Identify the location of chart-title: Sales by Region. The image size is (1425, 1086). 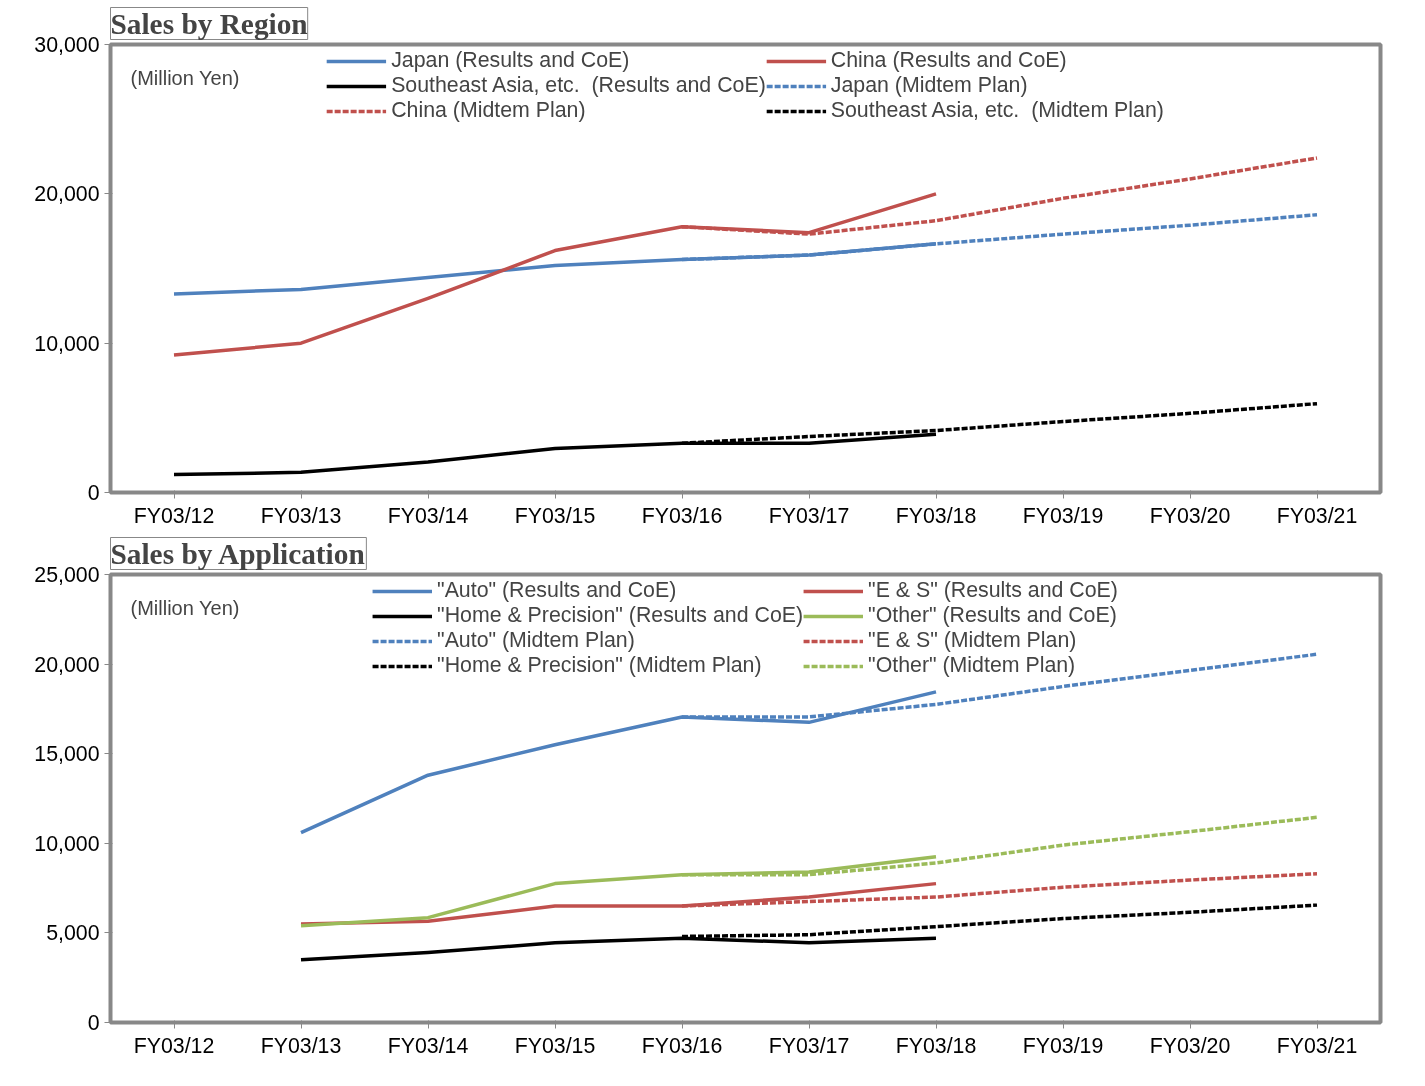
(209, 23).